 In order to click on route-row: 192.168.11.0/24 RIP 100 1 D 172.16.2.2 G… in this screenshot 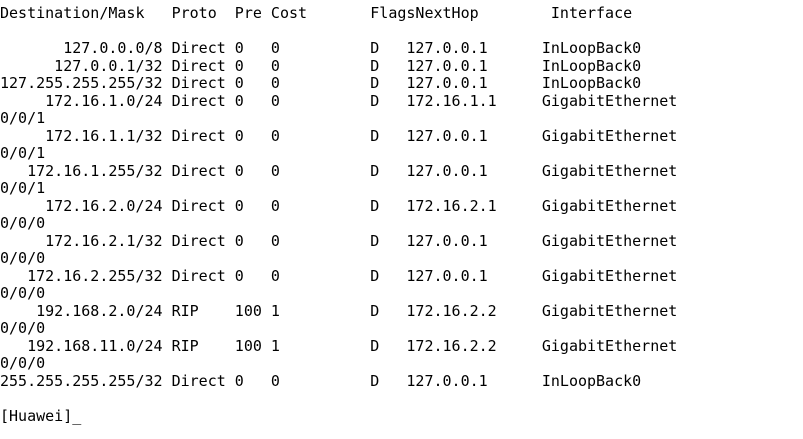, I will do `click(339, 345)`.